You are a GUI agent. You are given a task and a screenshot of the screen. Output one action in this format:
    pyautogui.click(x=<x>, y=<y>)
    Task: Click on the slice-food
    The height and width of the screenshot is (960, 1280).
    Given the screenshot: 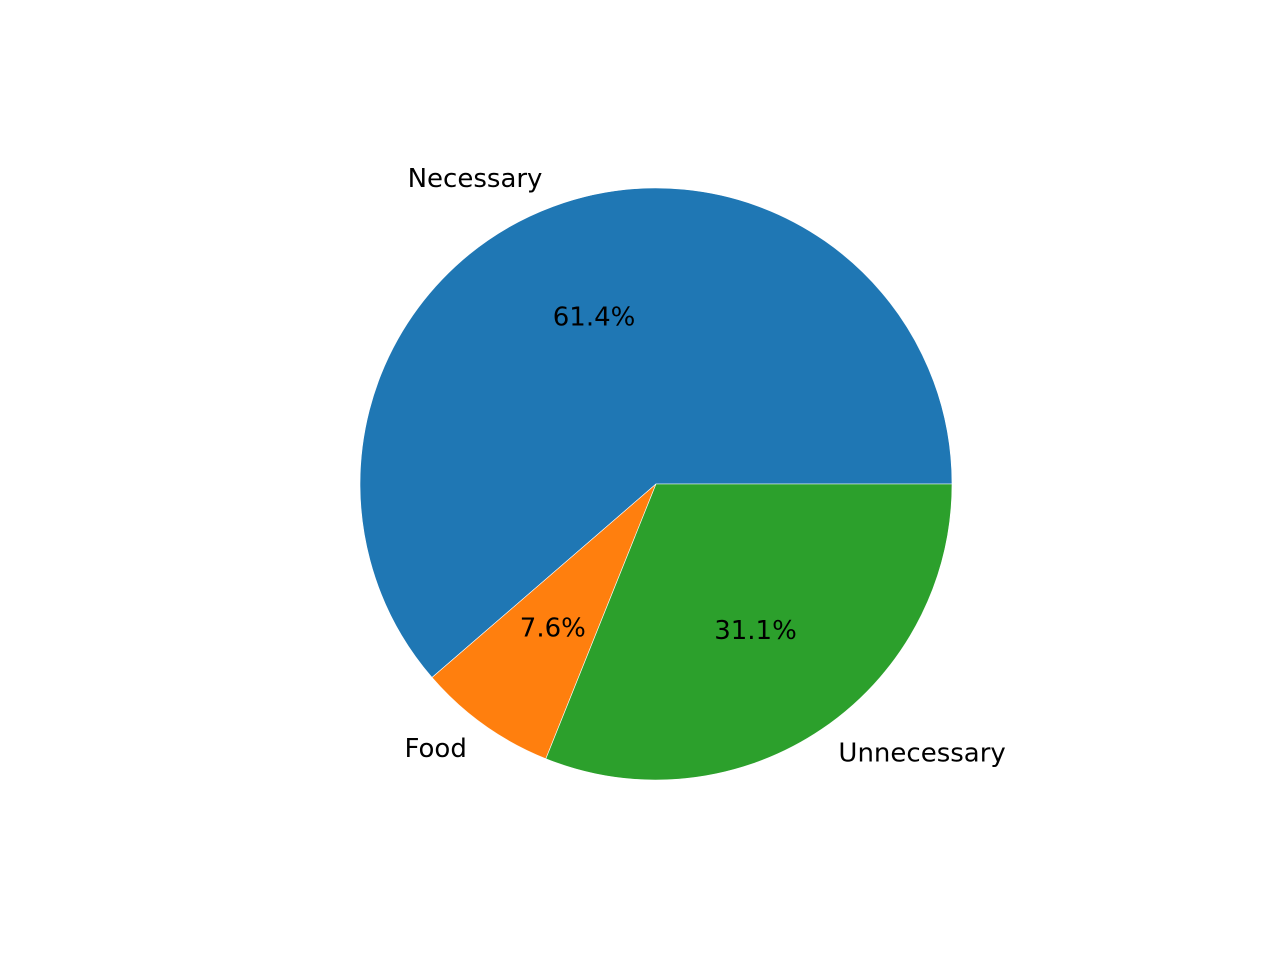 What is the action you would take?
    pyautogui.click(x=544, y=621)
    